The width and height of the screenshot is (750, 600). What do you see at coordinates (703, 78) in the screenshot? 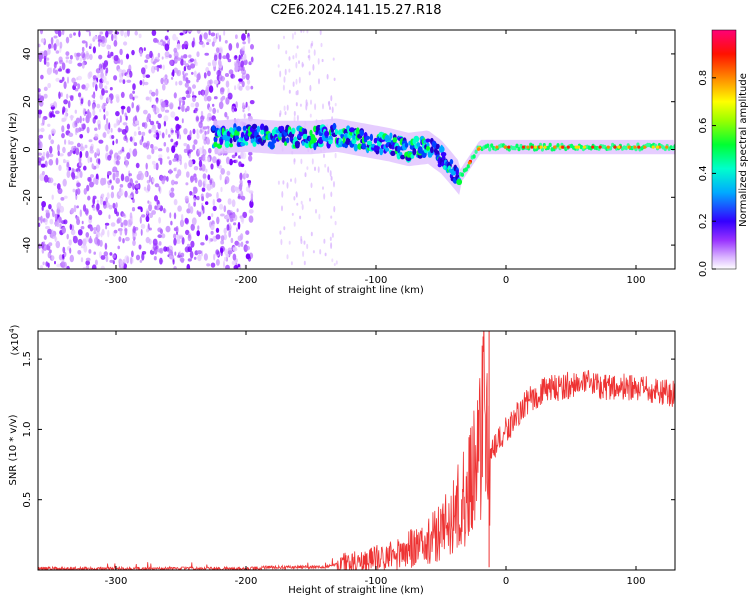
I see `colorbar-tick-label: 0.8` at bounding box center [703, 78].